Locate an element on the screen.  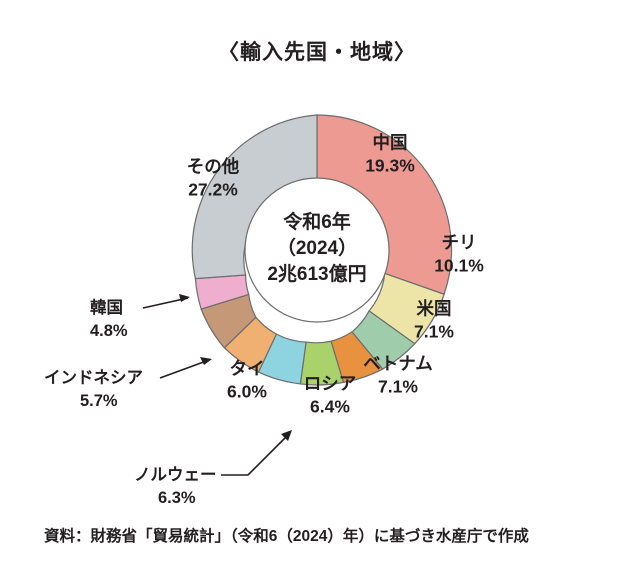
callout-norway-line is located at coordinates (256, 454).